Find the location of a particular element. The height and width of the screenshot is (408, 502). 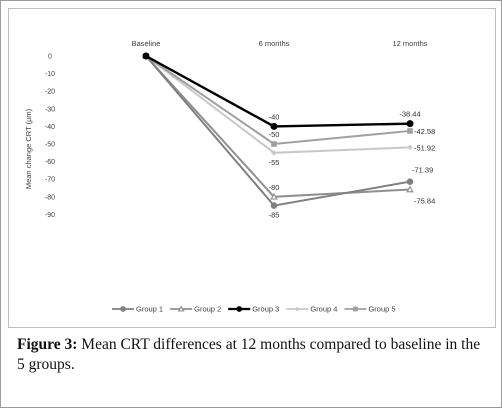

data-label: -40 is located at coordinates (274, 116).